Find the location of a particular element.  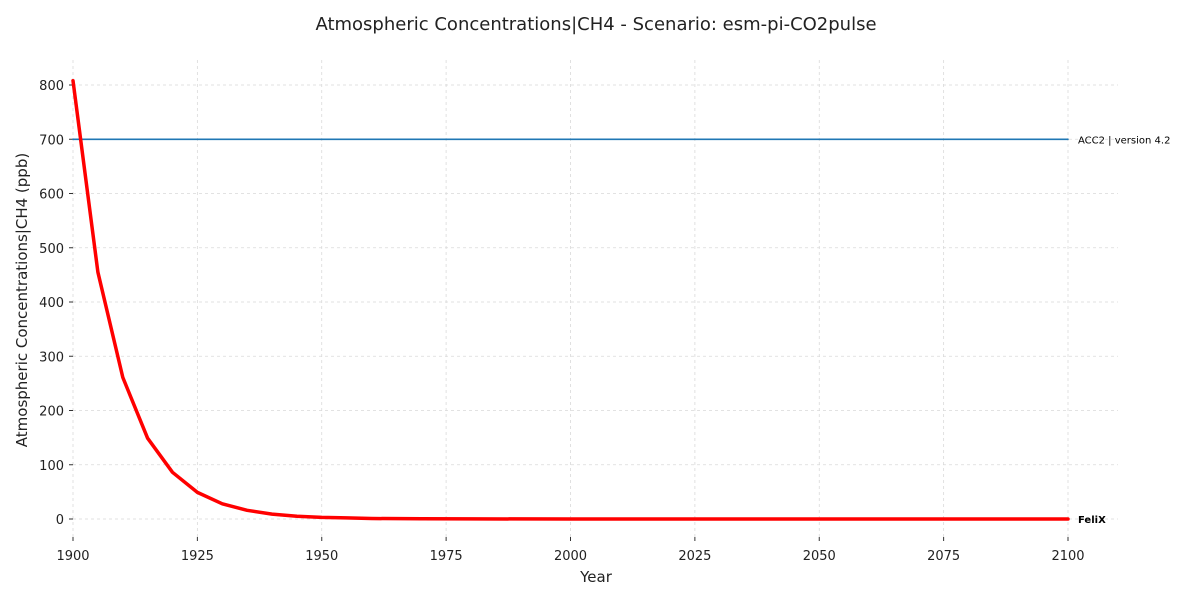

series-end-label: ACC2 | version 4.2 is located at coordinates (1124, 140).